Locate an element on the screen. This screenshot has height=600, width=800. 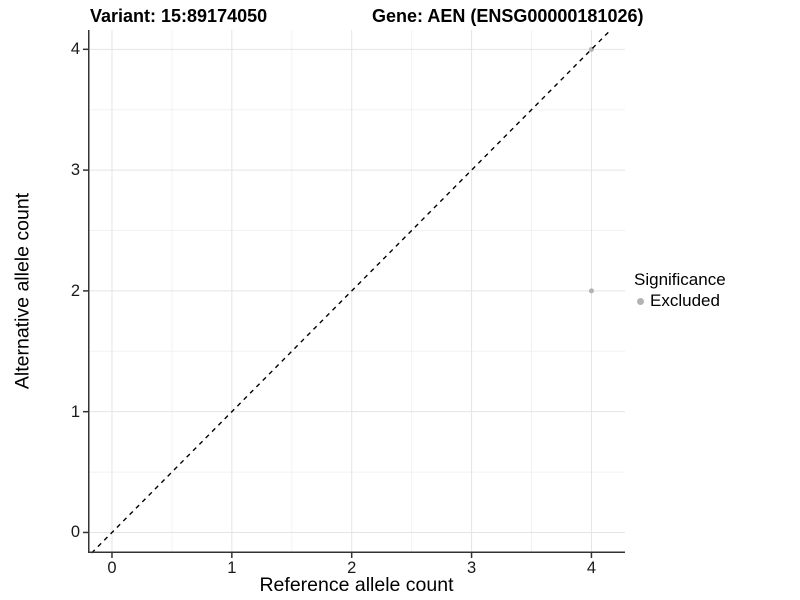
y-tick-label: 2 is located at coordinates (75, 290).